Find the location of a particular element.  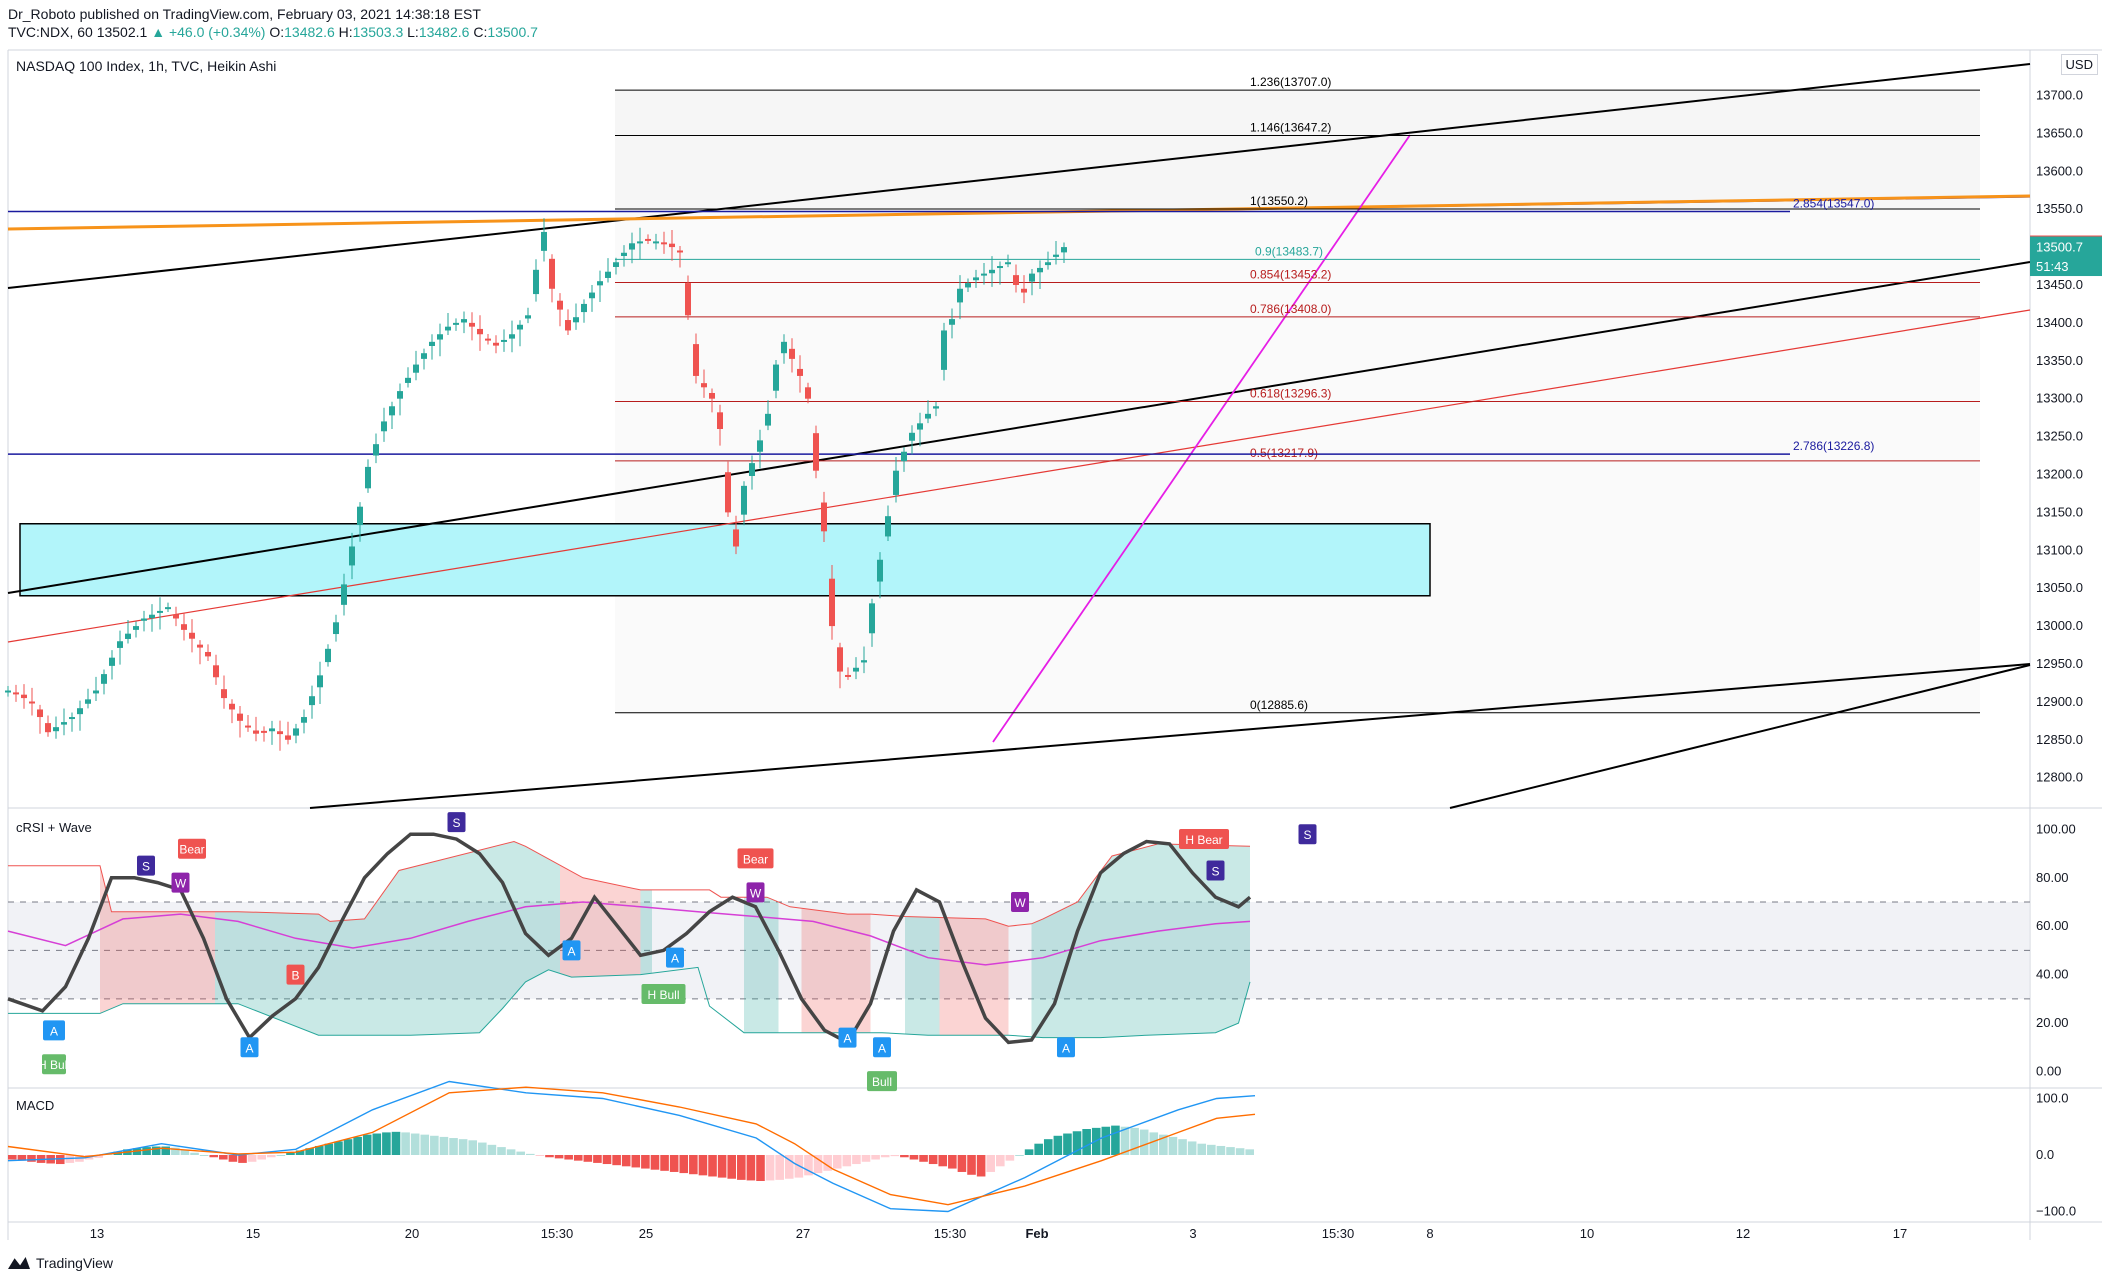

signal-marker-label: Bull is located at coordinates (882, 1082).